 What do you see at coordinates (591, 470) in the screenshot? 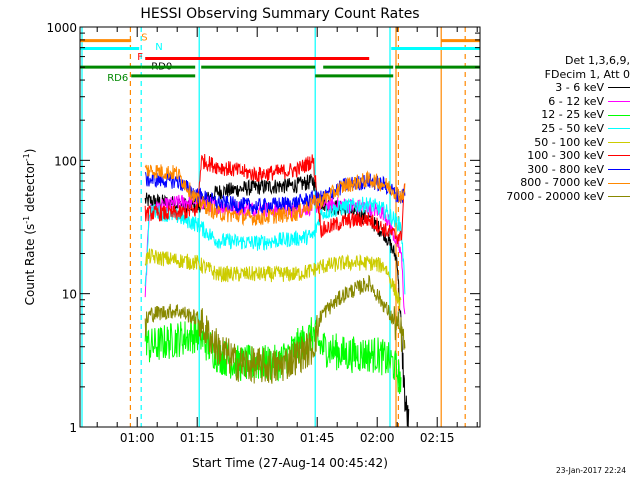
I see `timestamp: 23-Jan-2017 22:24` at bounding box center [591, 470].